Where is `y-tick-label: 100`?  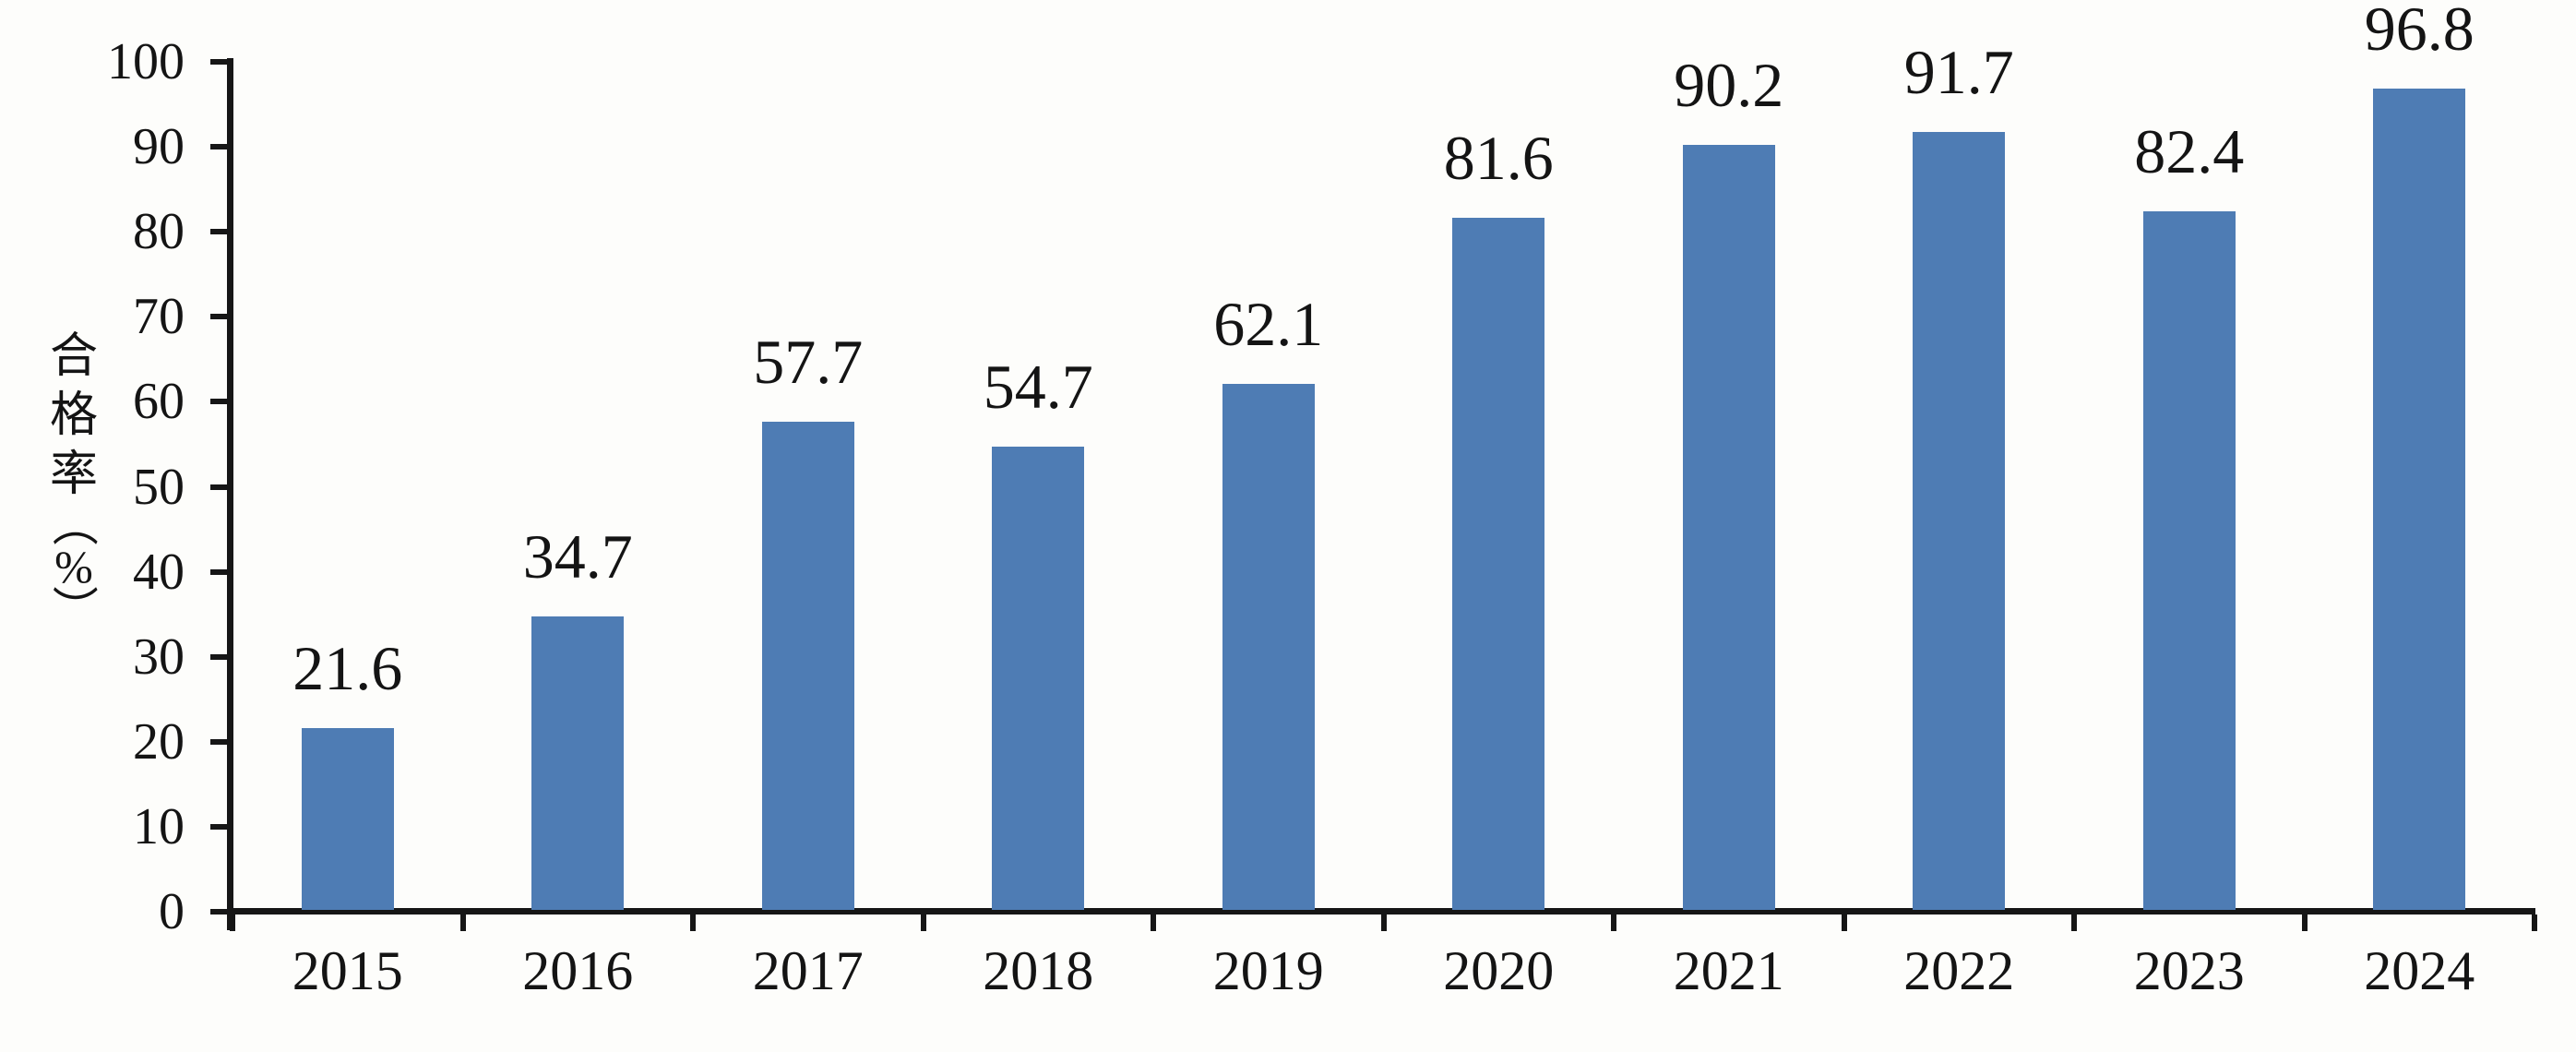
y-tick-label: 100 is located at coordinates (146, 61).